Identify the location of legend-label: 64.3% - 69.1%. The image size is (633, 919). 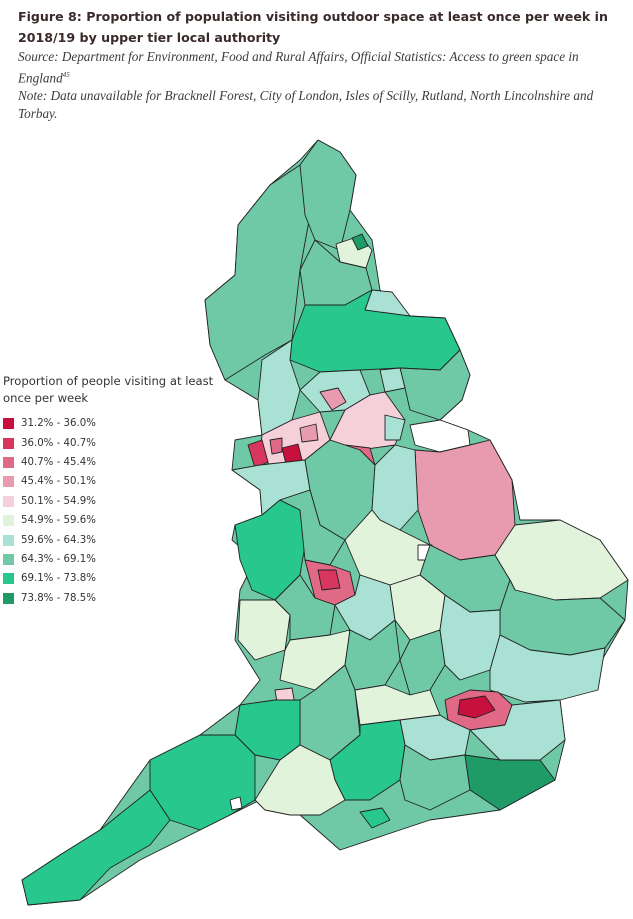
(58, 559).